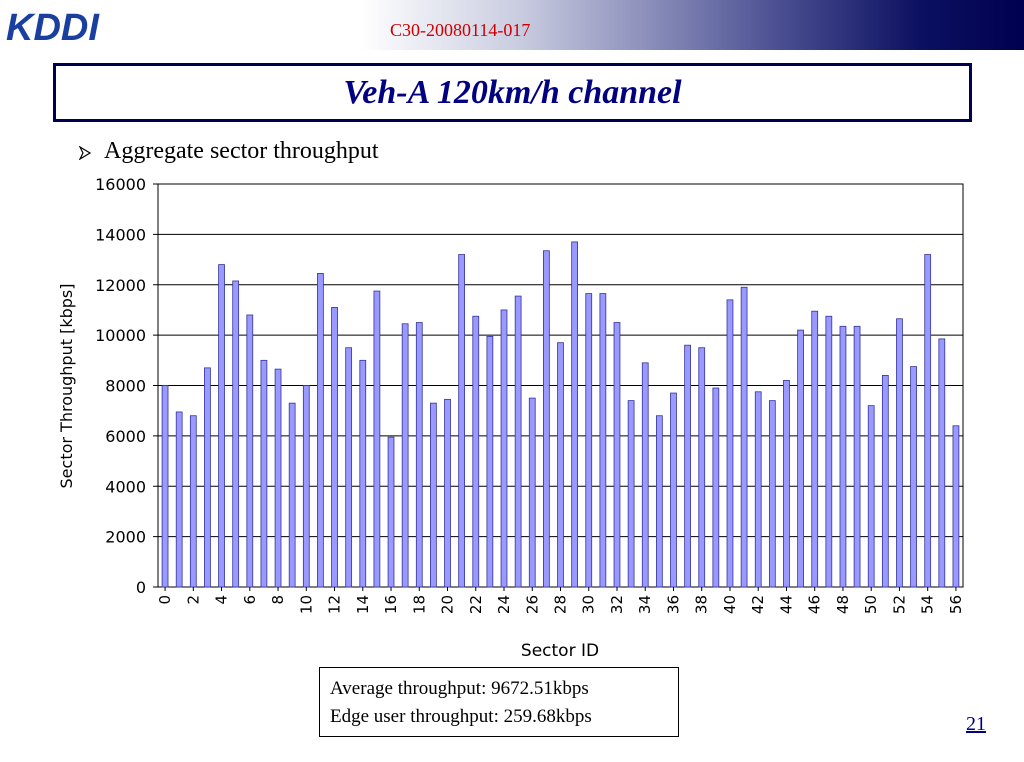 The height and width of the screenshot is (762, 1024). Describe the element at coordinates (617, 604) in the screenshot. I see `x-tick-label: 32` at that location.